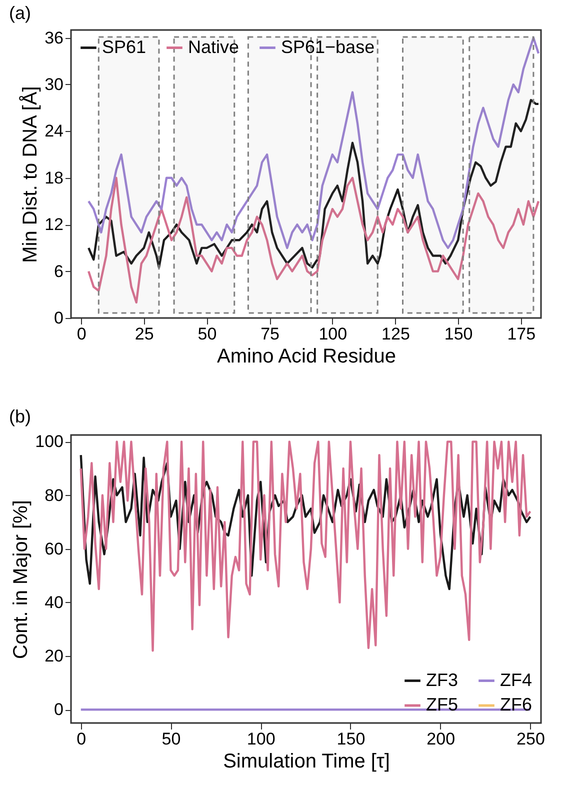  What do you see at coordinates (59, 271) in the screenshot?
I see `y-tick-label: 6` at bounding box center [59, 271].